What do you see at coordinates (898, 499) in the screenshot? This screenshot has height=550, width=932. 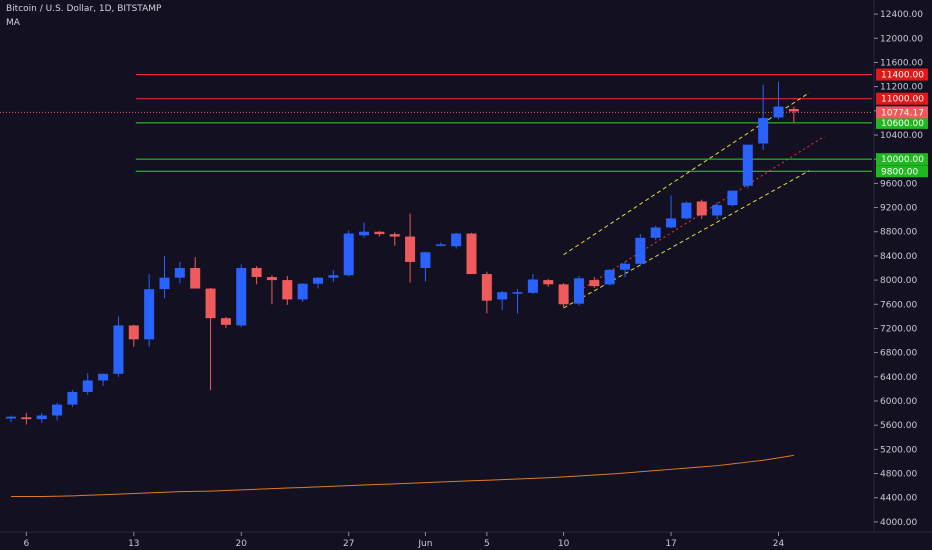 I see `y-tick-label: 4400.00` at bounding box center [898, 499].